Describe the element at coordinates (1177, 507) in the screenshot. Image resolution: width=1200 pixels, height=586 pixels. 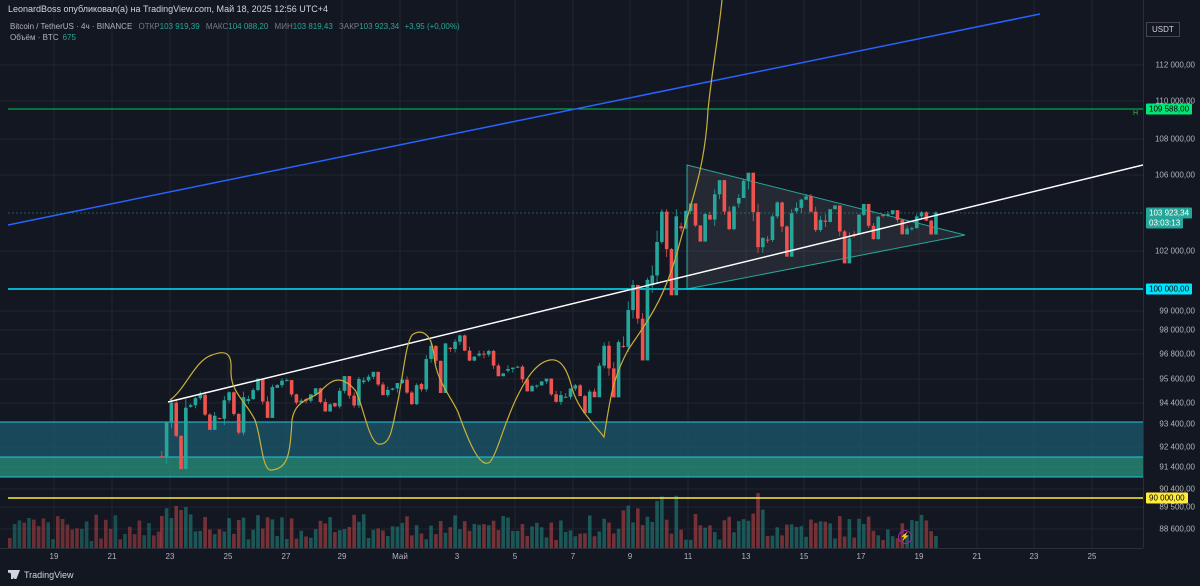
I see `price-axis-label: 89 500,00` at that location.